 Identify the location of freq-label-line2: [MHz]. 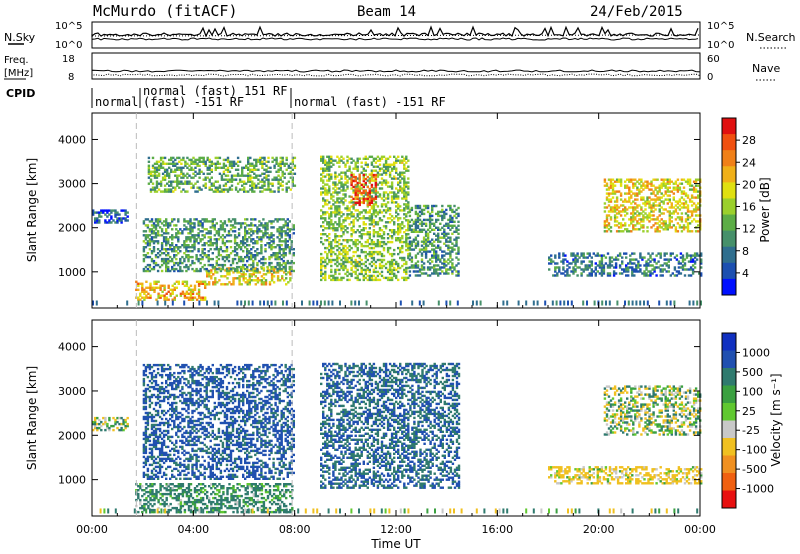
(18, 73).